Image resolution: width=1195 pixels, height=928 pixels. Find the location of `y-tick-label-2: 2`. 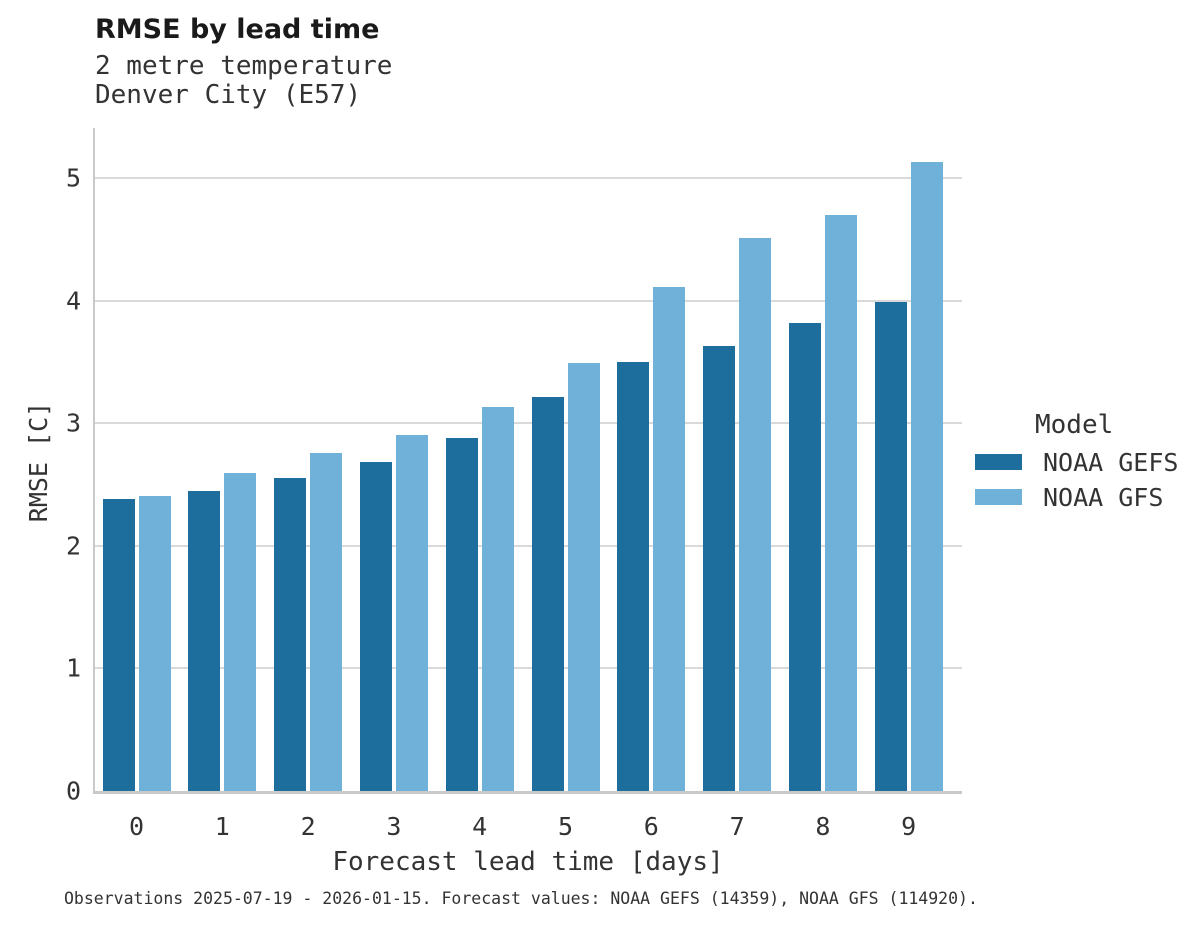

y-tick-label-2: 2 is located at coordinates (73, 546).